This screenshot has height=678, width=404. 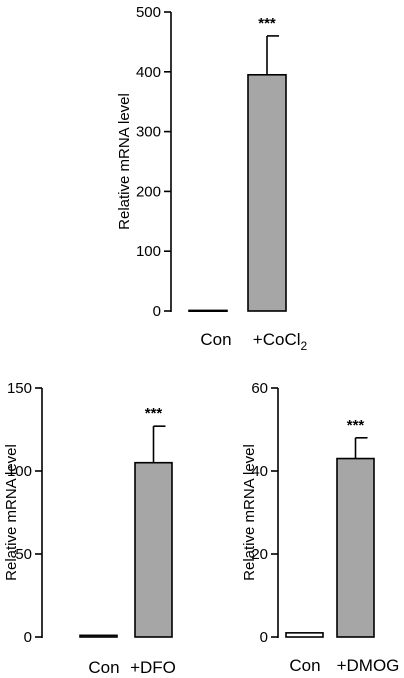 I want to click on x-tick-label: +DMOG, so click(x=368, y=665).